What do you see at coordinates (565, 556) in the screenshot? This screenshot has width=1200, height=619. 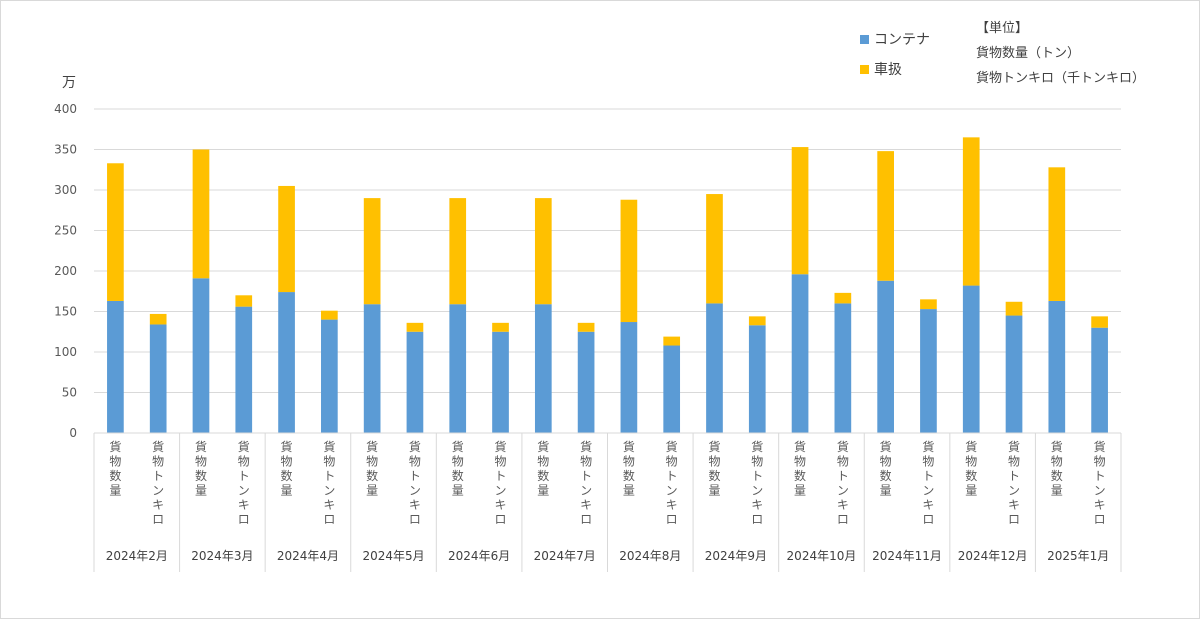 I see `x-group-label: 2024年7月` at bounding box center [565, 556].